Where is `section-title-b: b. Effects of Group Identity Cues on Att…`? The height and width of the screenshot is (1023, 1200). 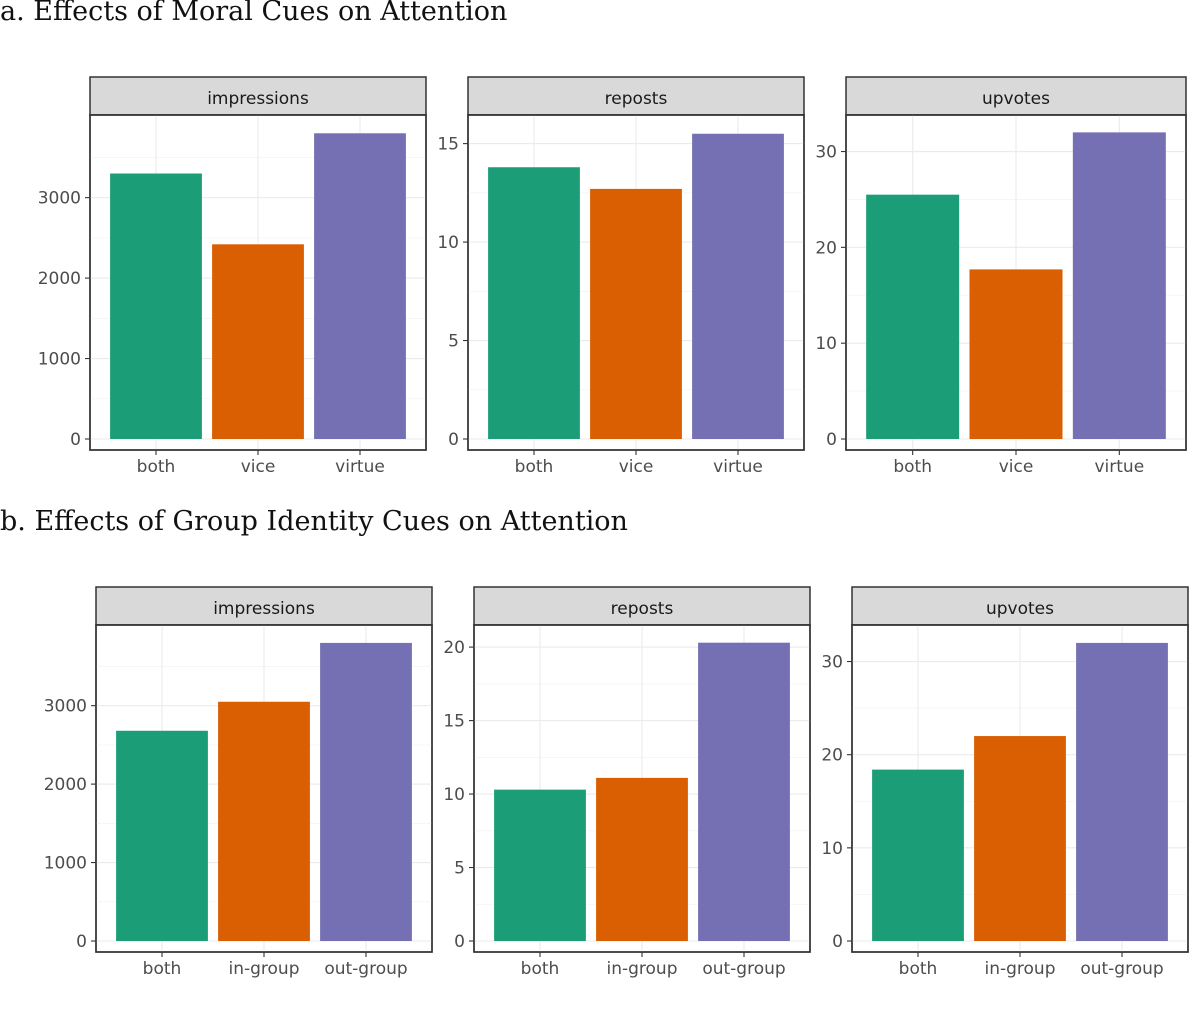
section-title-b: b. Effects of Group Identity Cues on Att… is located at coordinates (314, 521).